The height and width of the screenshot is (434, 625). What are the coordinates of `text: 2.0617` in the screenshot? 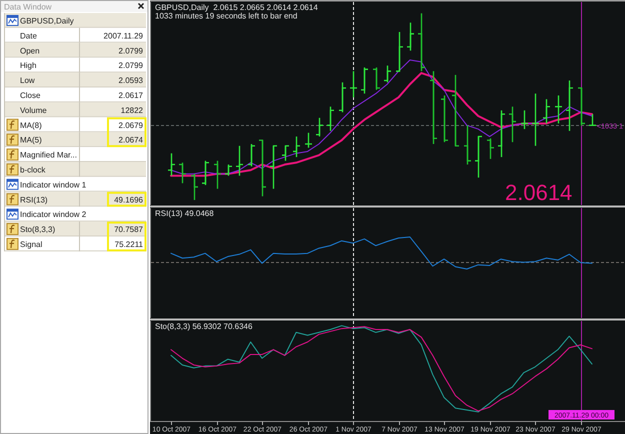 It's located at (130, 95).